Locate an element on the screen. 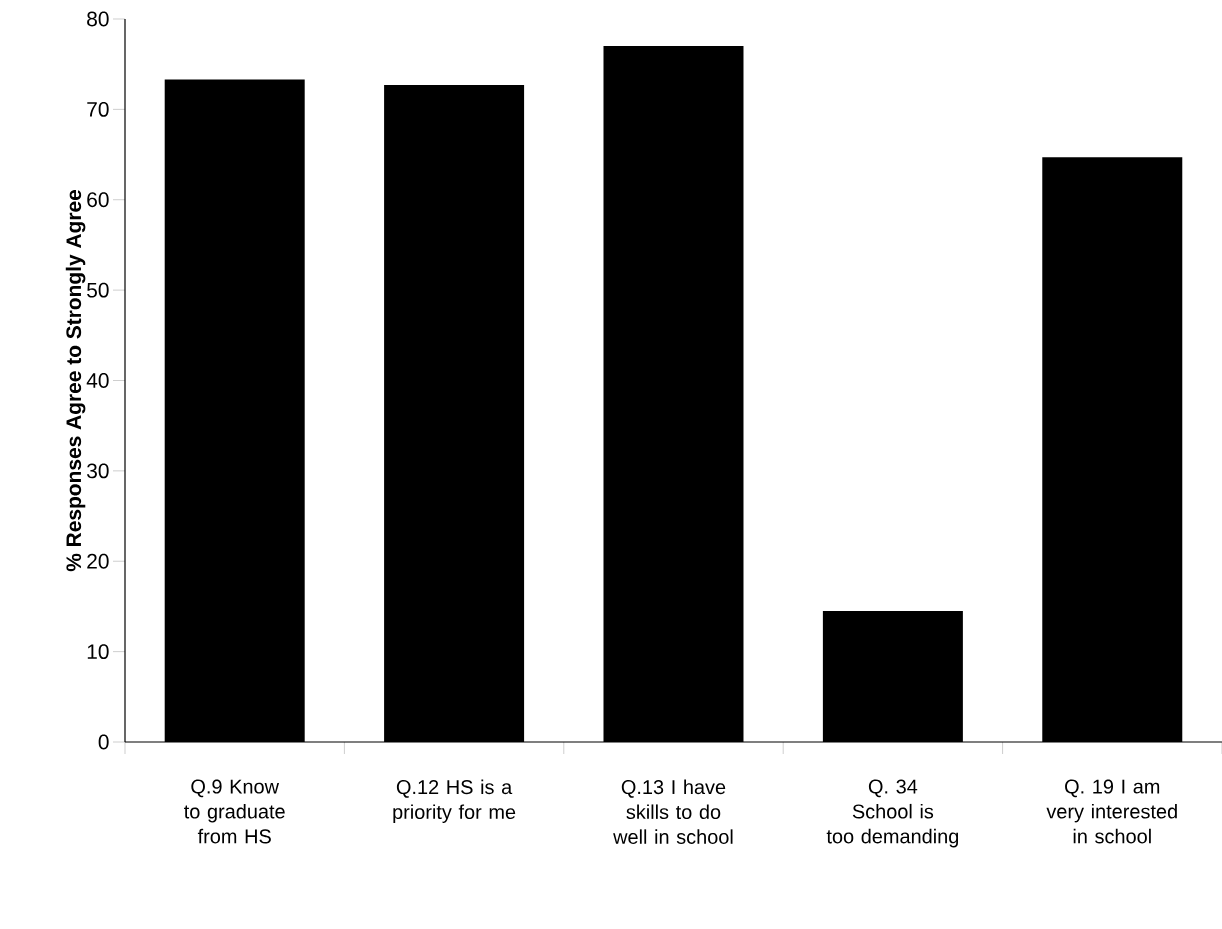 This screenshot has width=1222, height=929. y-tick-label: 40 is located at coordinates (97, 380).